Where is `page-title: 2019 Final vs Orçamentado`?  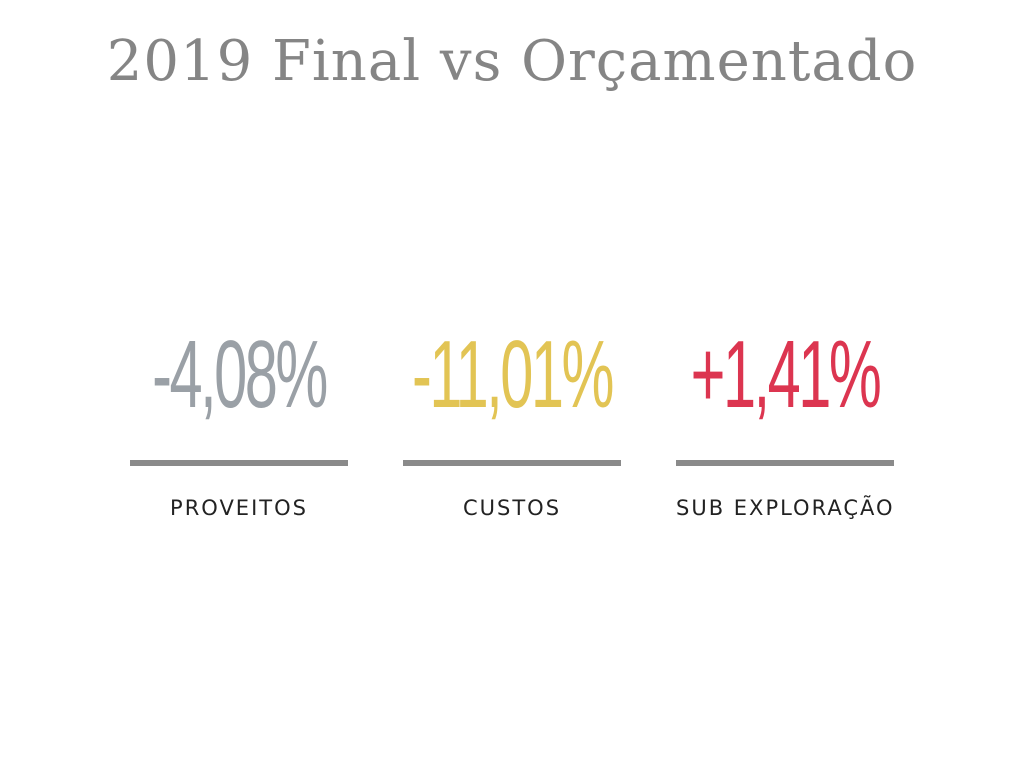
page-title: 2019 Final vs Orçamentado is located at coordinates (512, 61).